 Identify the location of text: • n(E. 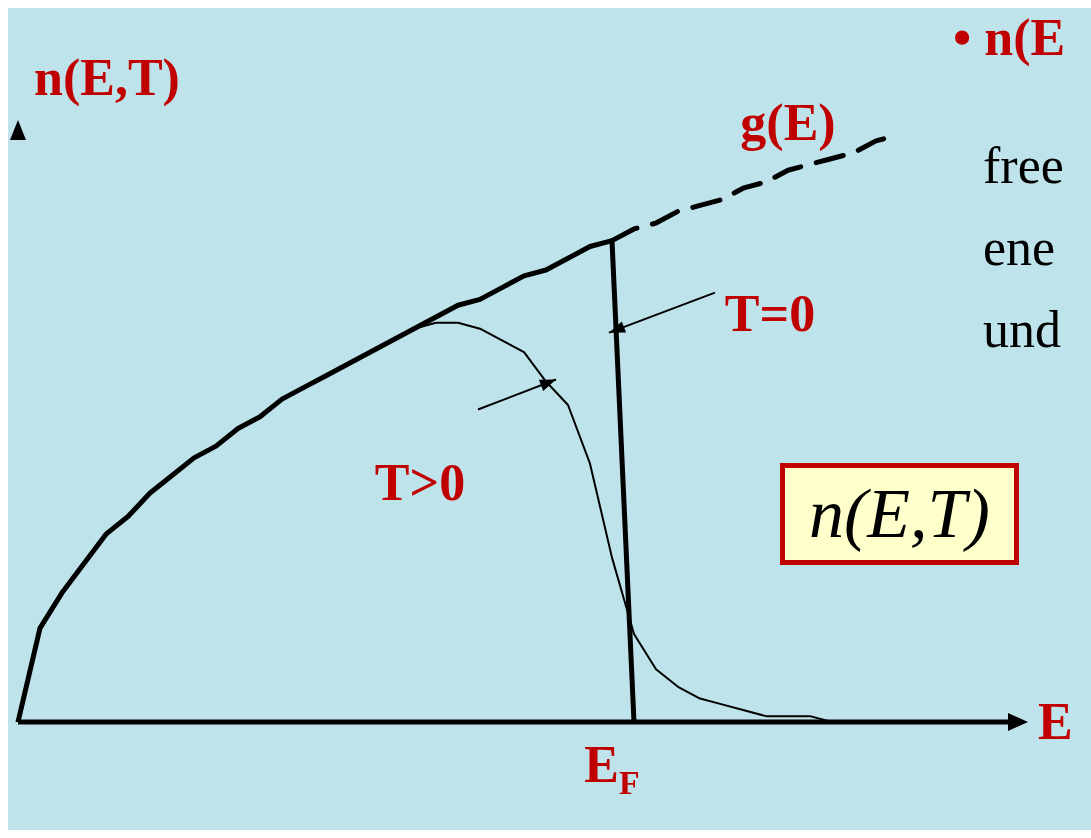
(1009, 37).